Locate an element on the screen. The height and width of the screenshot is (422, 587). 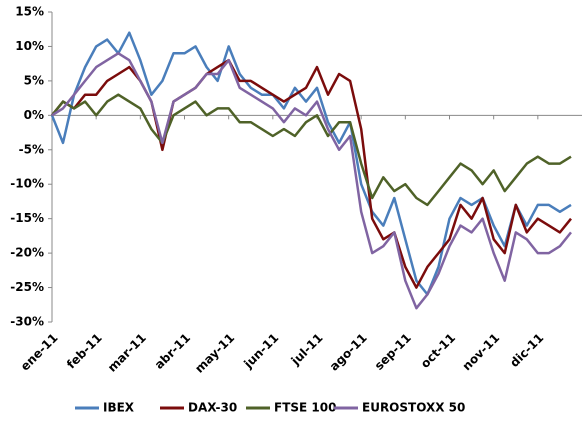
y-tick-label: -20% is located at coordinates (27, 253).